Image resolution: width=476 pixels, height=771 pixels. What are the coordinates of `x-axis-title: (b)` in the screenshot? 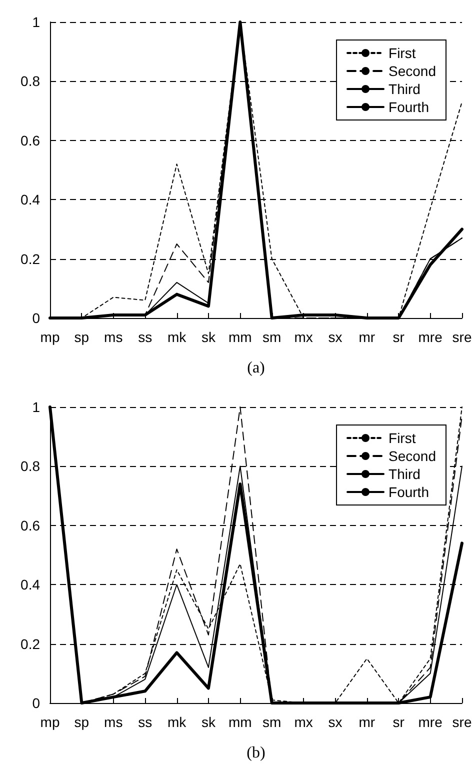 It's located at (256, 753).